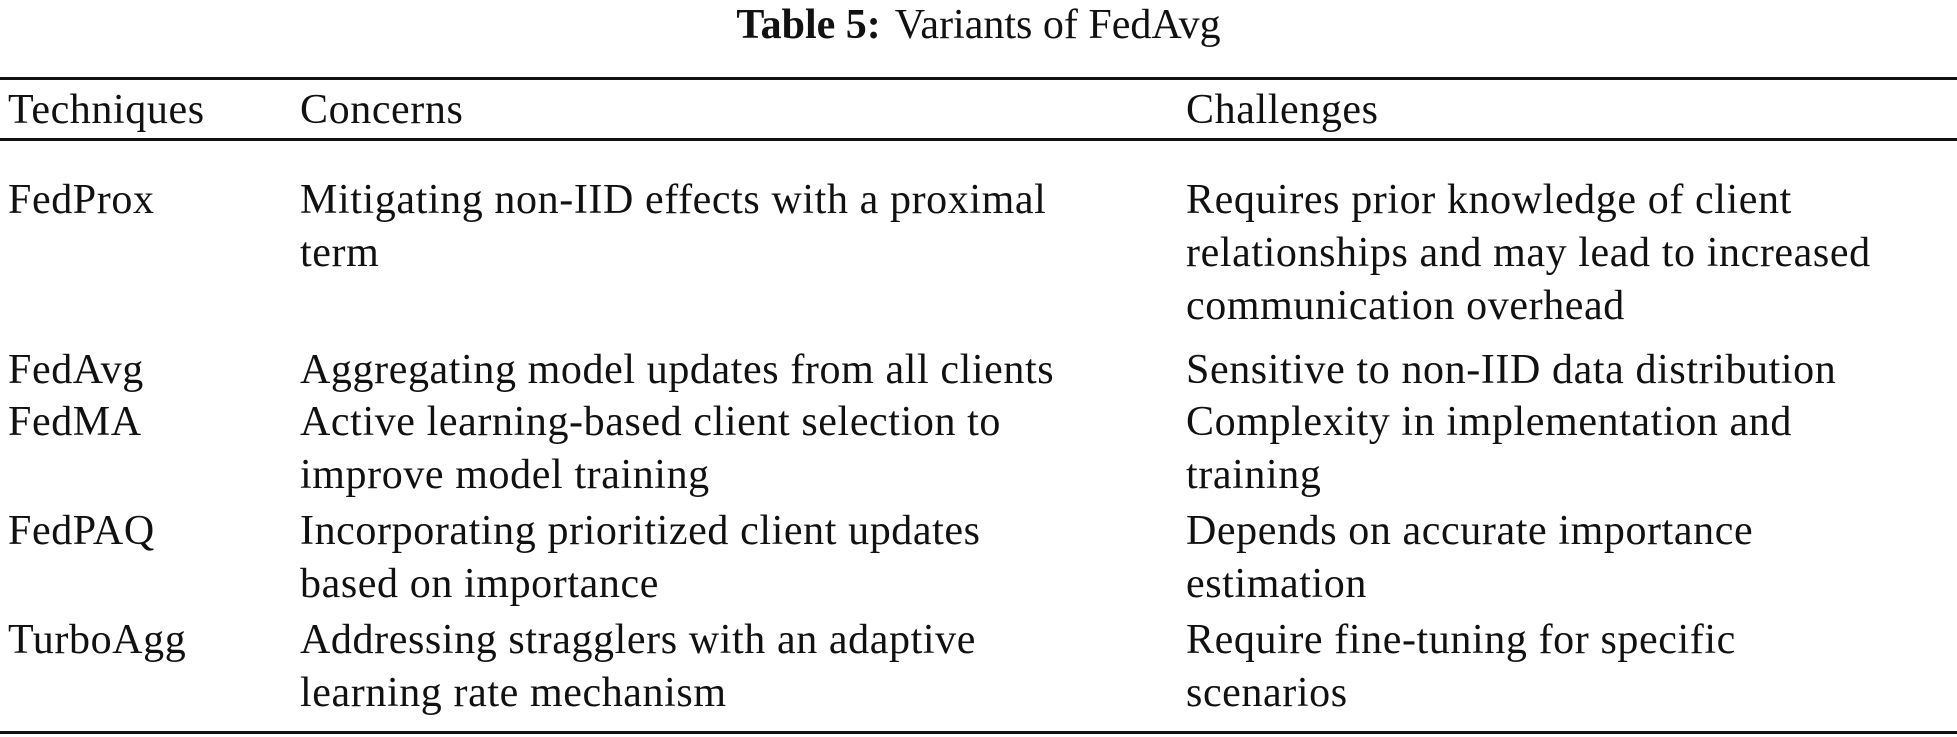 The image size is (1957, 737). What do you see at coordinates (640, 531) in the screenshot?
I see `concerns-line: Incorporating prioritized client updates` at bounding box center [640, 531].